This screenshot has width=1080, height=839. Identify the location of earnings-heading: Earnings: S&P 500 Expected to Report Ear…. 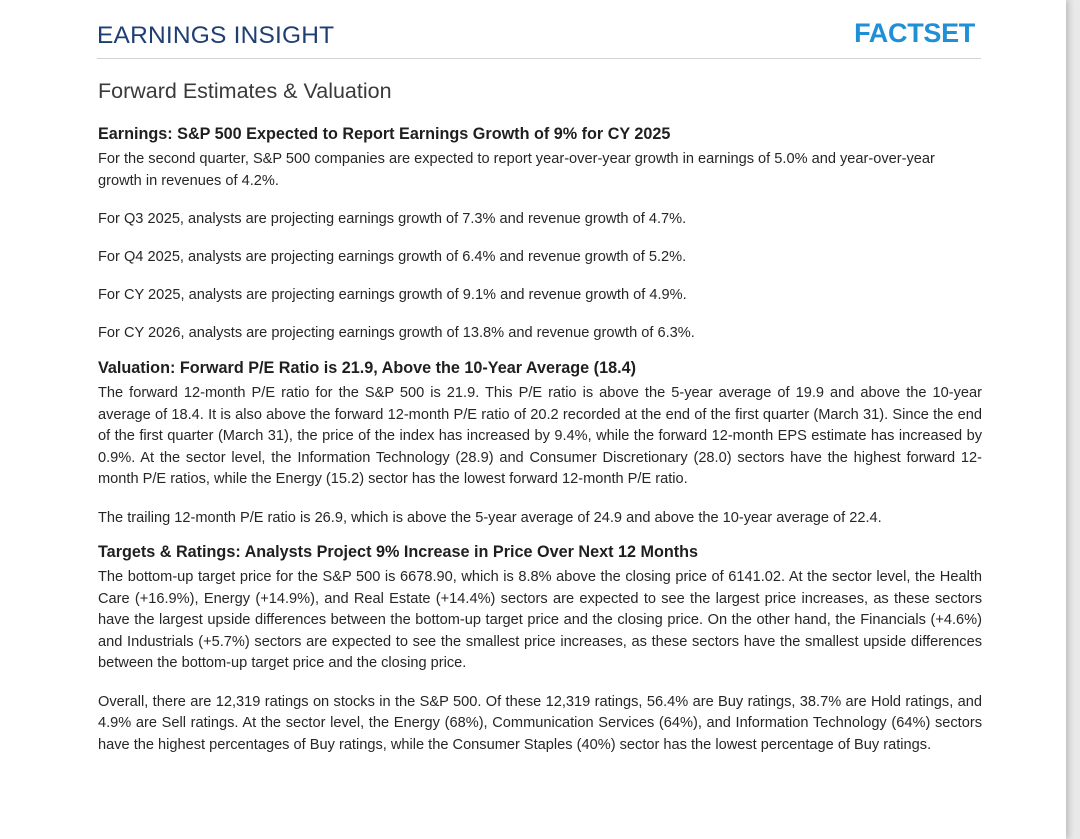
(384, 134).